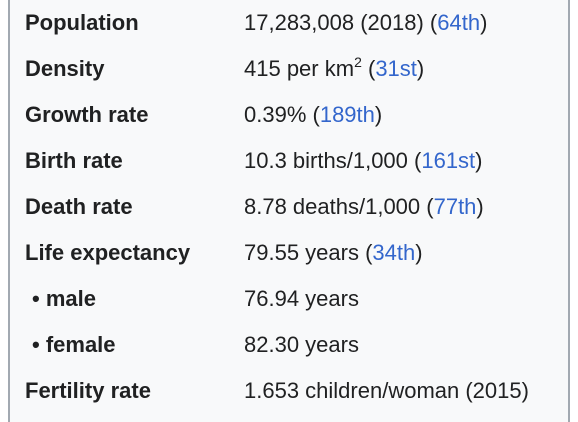  Describe the element at coordinates (396, 68) in the screenshot. I see `density-rank-link: 31st` at that location.